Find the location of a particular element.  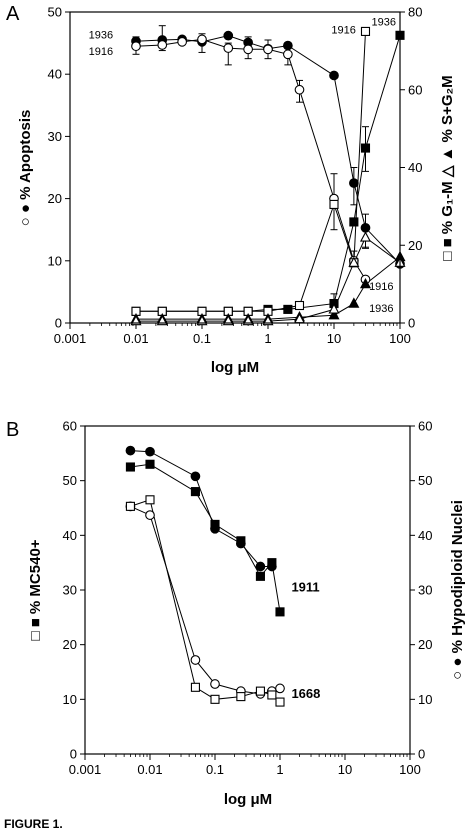

panel-b-series-line-open-circle is located at coordinates (205, 600).